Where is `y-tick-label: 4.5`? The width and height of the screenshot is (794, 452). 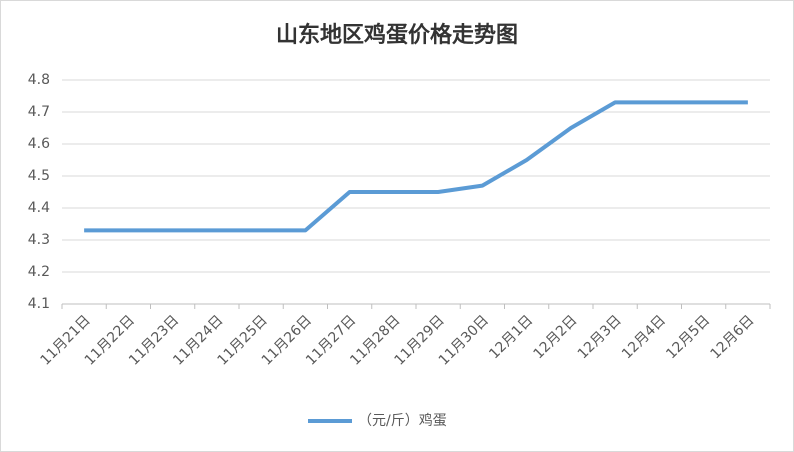
y-tick-label: 4.5 is located at coordinates (39, 176).